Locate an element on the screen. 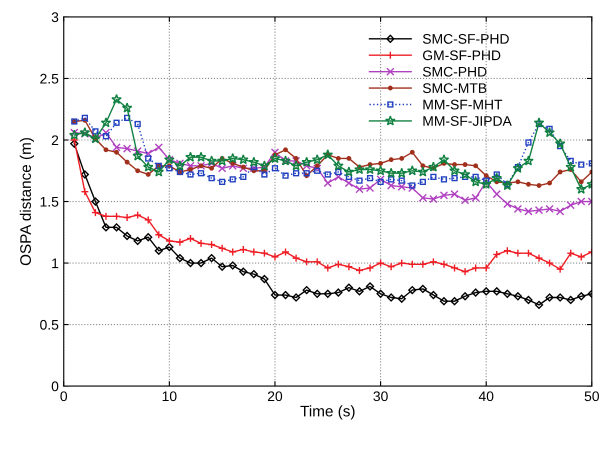 Image resolution: width=607 pixels, height=458 pixels. legend-label: GM-SF-PHD is located at coordinates (461, 55).